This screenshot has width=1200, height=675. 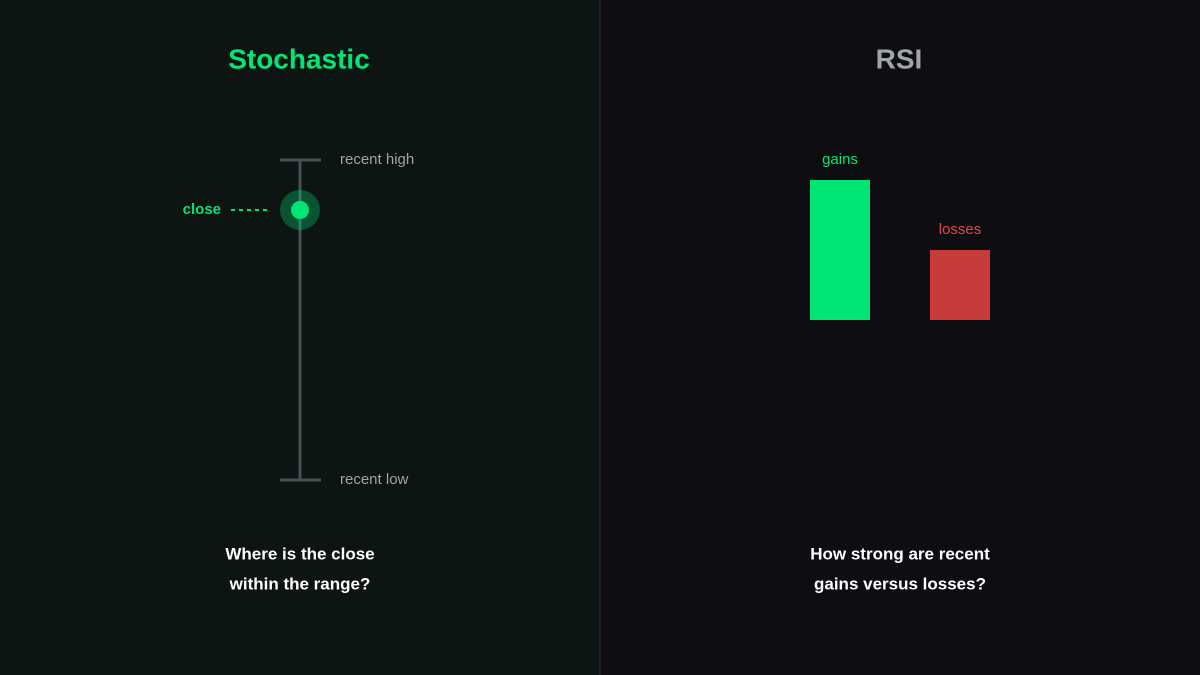 What do you see at coordinates (377, 159) in the screenshot?
I see `high-label: recent high` at bounding box center [377, 159].